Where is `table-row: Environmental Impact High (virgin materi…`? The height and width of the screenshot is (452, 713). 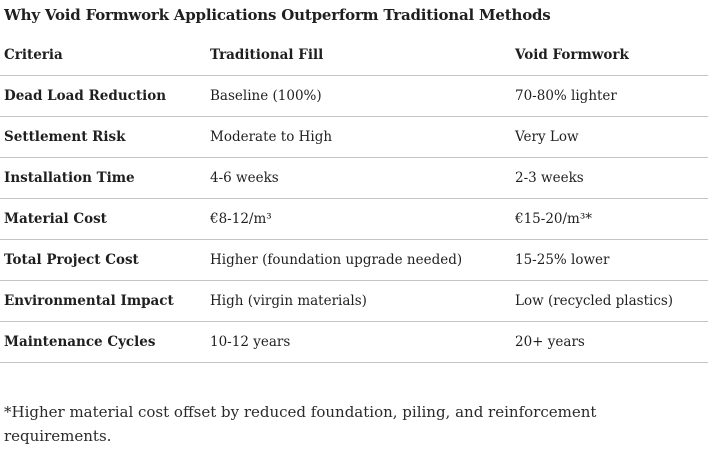
table-row: Environmental Impact High (virgin materi… is located at coordinates (354, 301).